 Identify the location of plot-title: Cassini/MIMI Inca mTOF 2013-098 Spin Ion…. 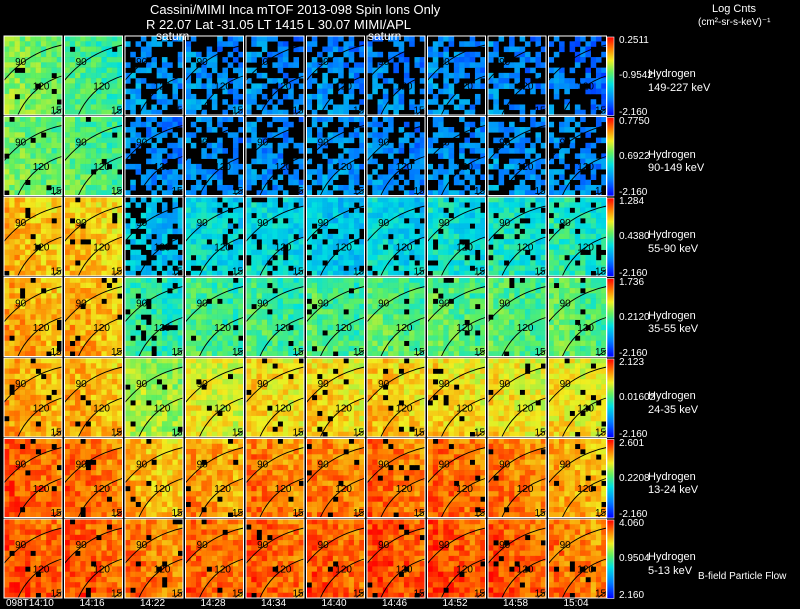
(295, 9).